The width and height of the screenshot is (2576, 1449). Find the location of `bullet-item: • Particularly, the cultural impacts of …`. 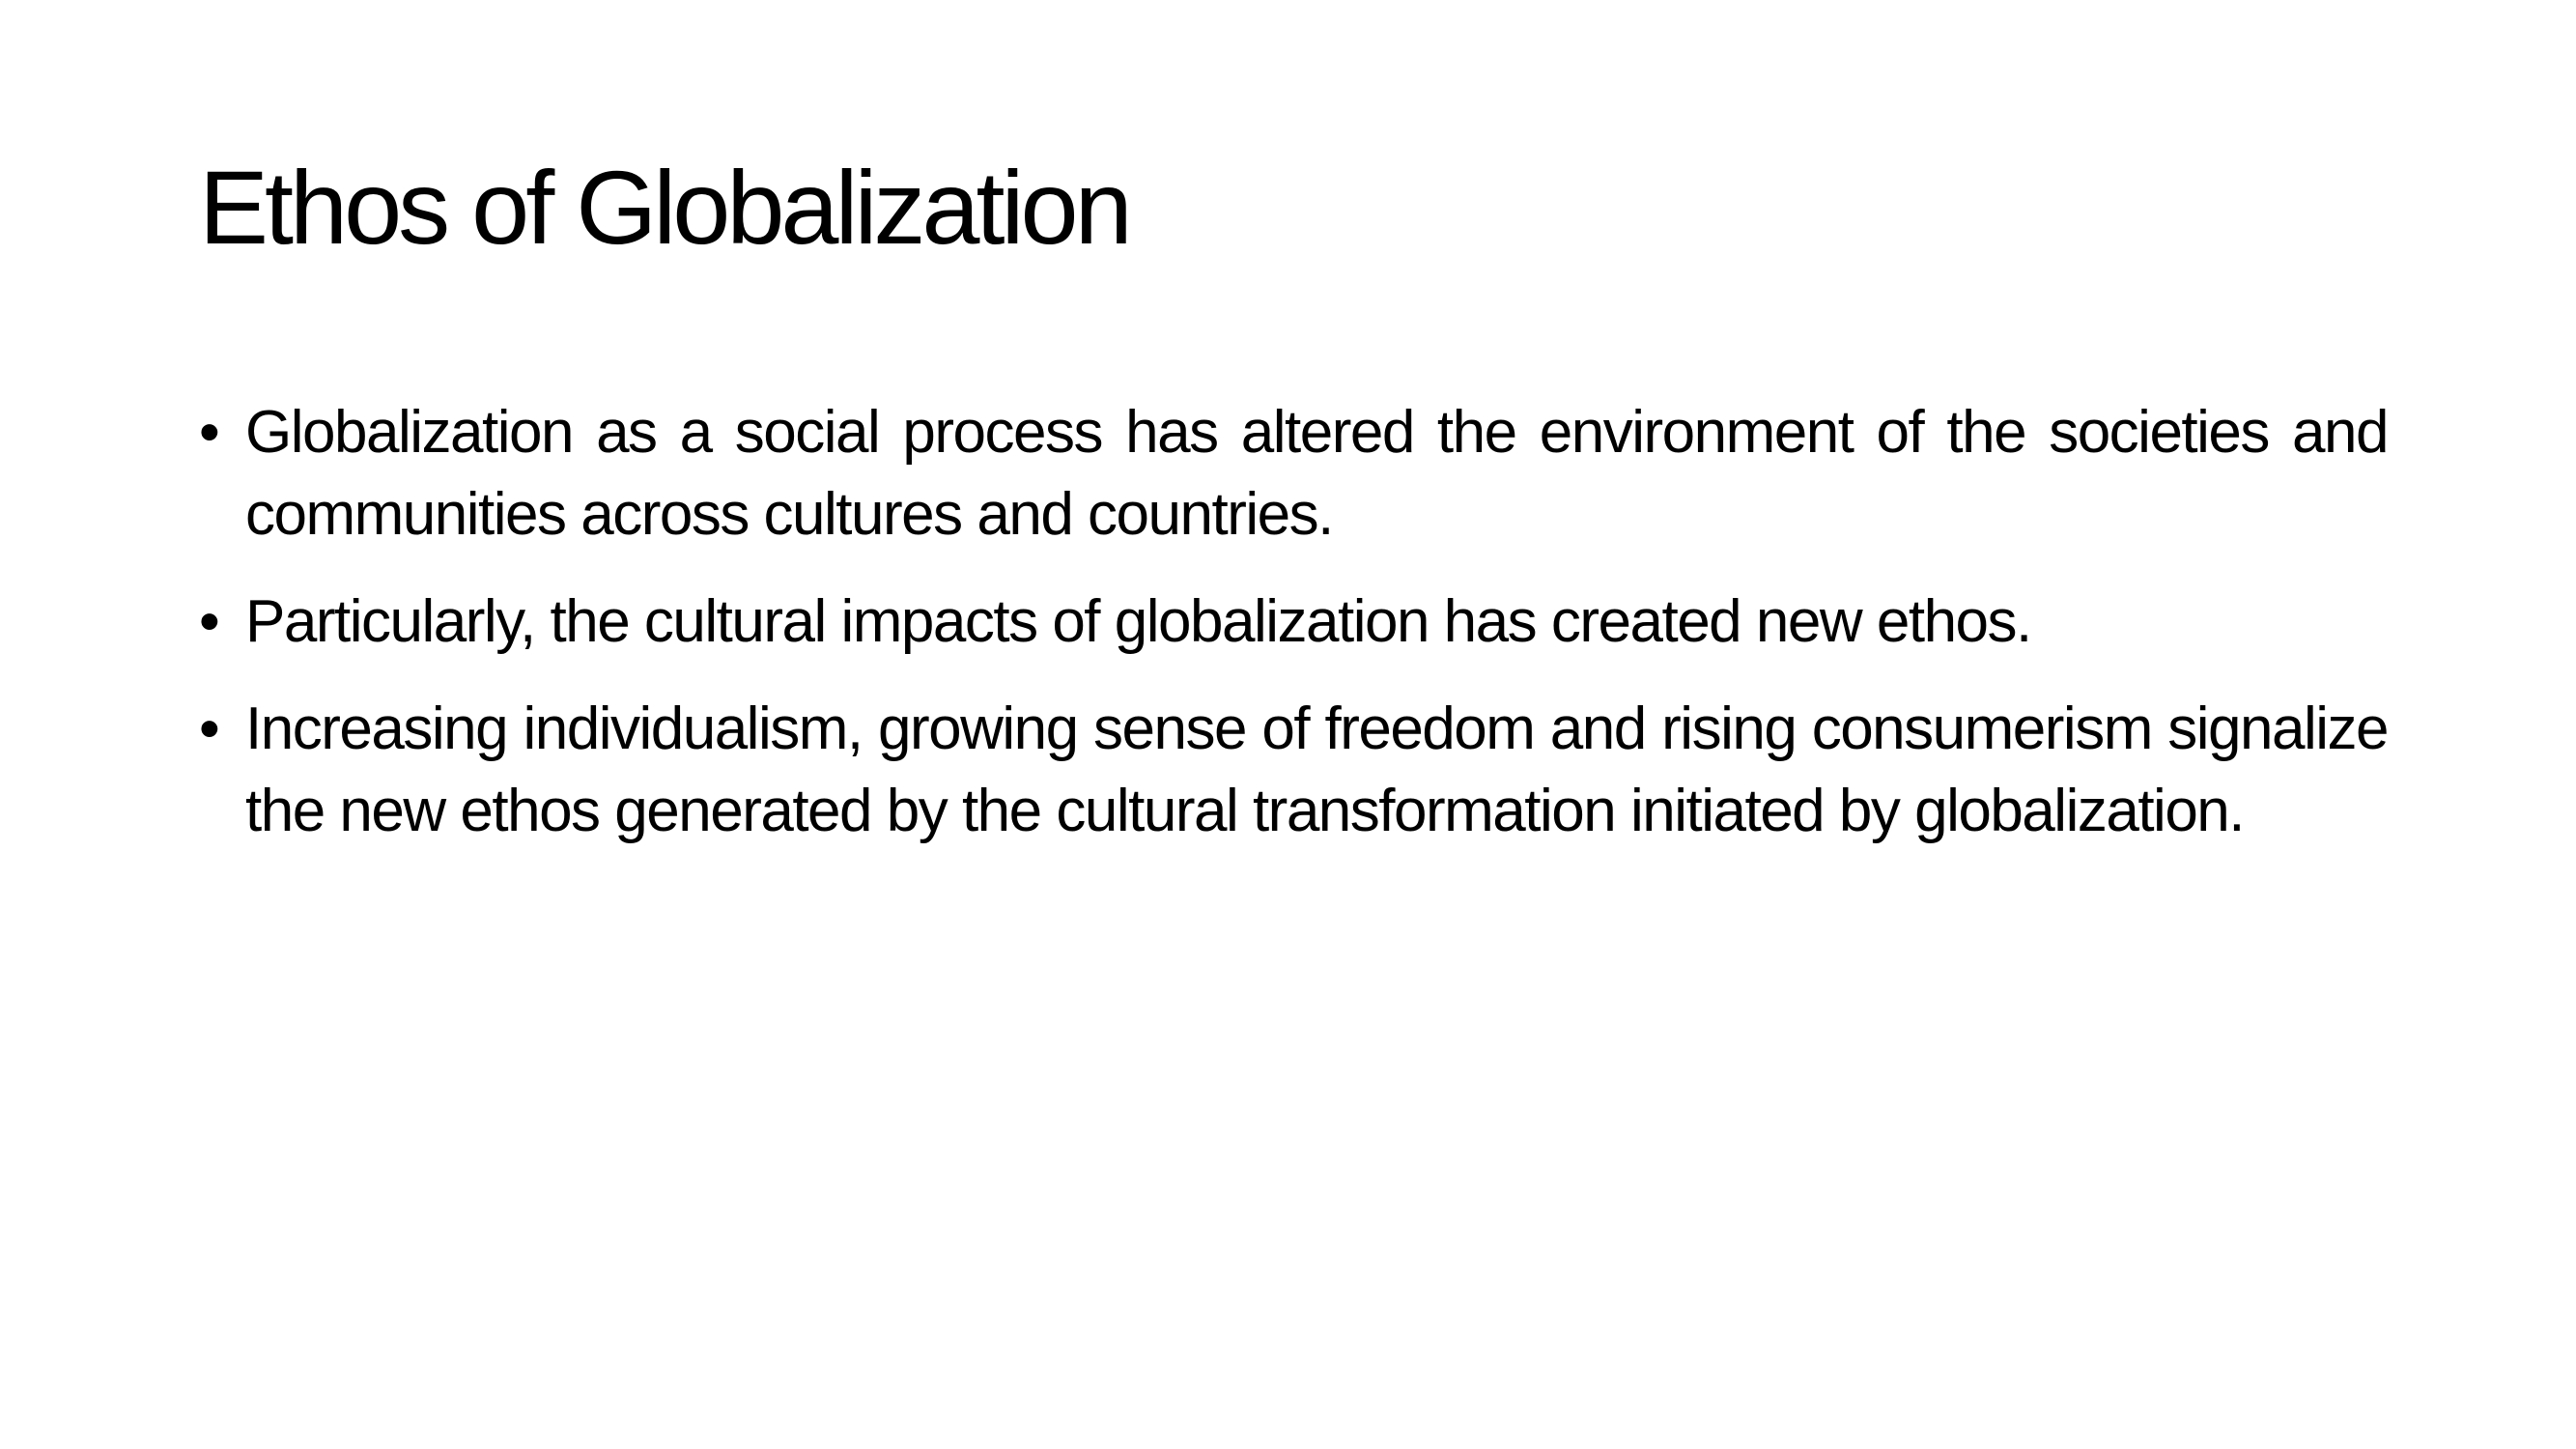

bullet-item: • Particularly, the cultural impacts of … is located at coordinates (1293, 622).